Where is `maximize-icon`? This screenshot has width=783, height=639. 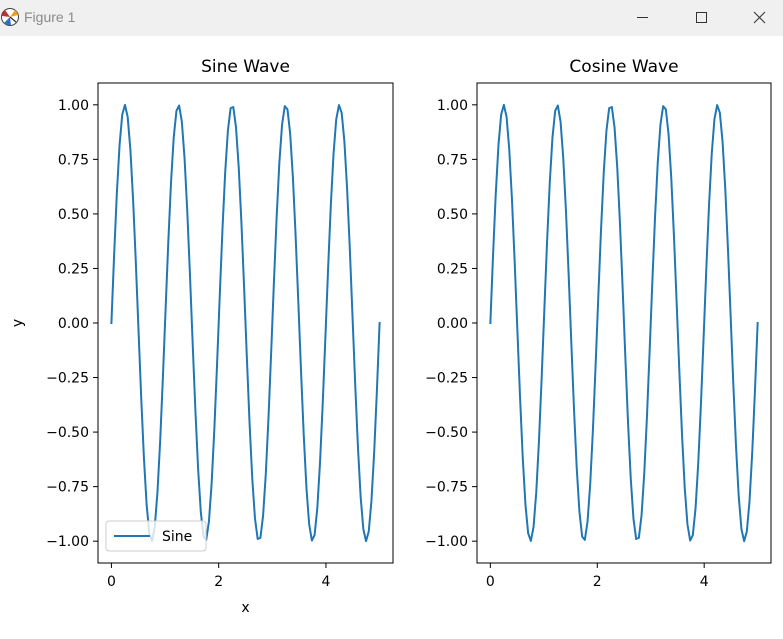
maximize-icon is located at coordinates (701, 17).